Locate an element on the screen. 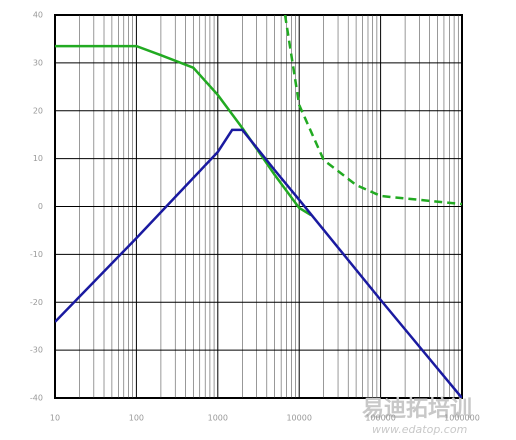  y-tick-label: -20 is located at coordinates (36, 302).